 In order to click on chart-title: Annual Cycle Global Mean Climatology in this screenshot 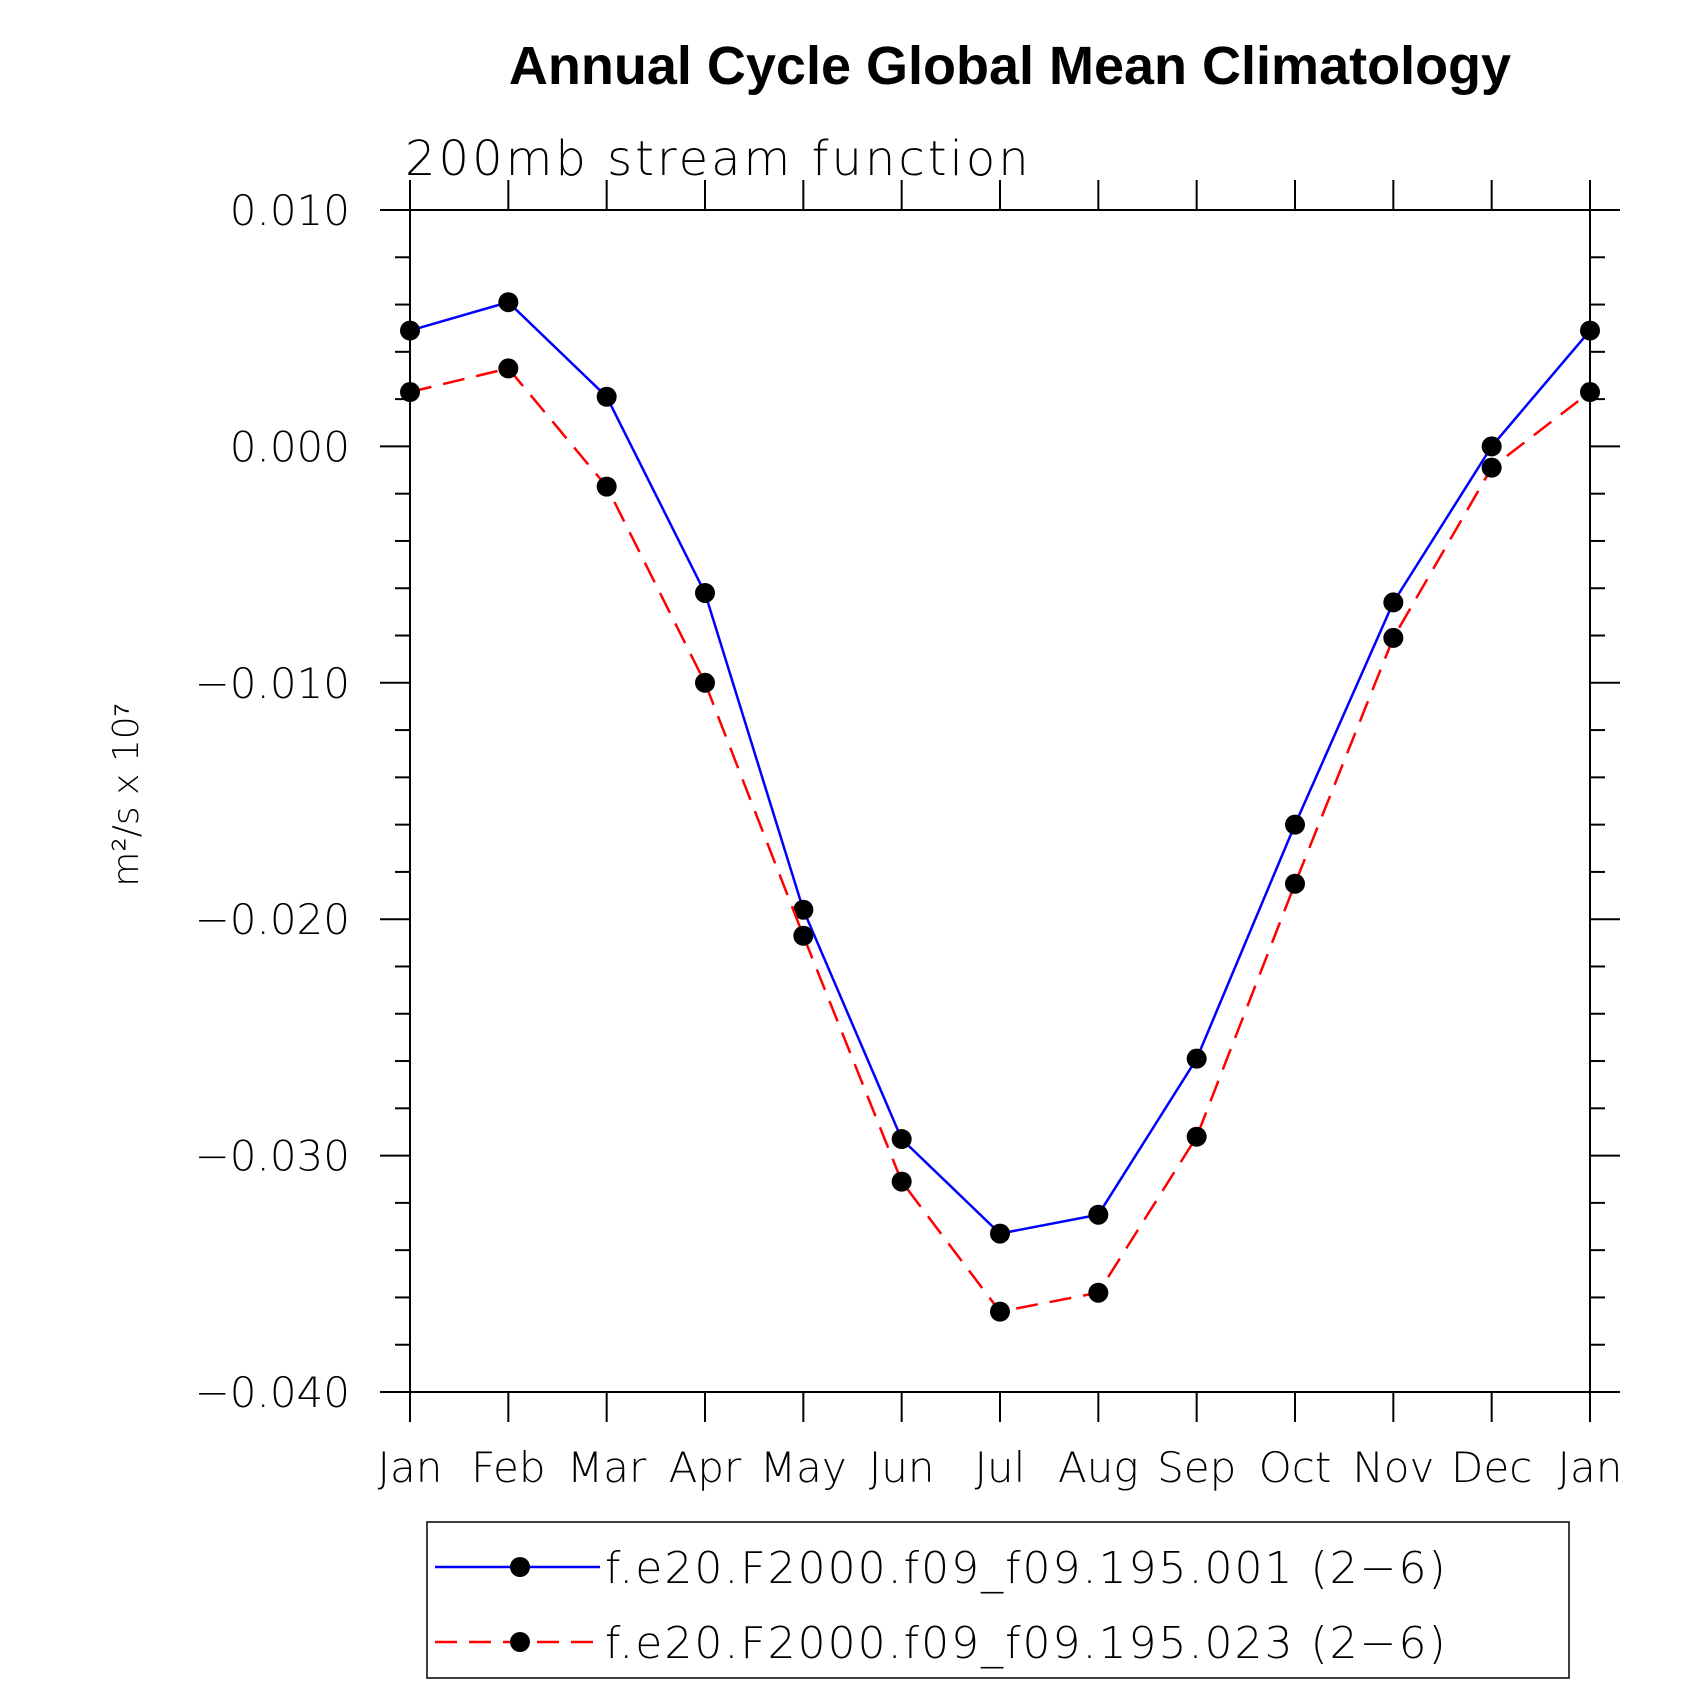, I will do `click(1010, 66)`.